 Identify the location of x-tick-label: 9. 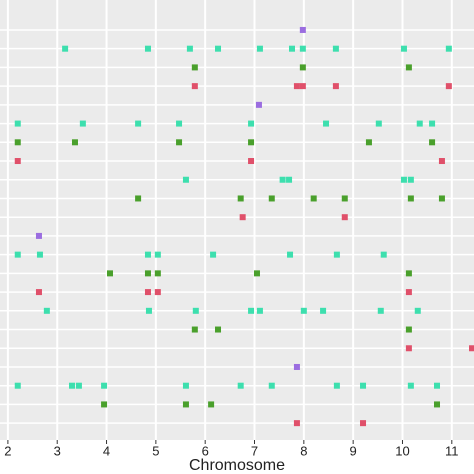
(353, 450).